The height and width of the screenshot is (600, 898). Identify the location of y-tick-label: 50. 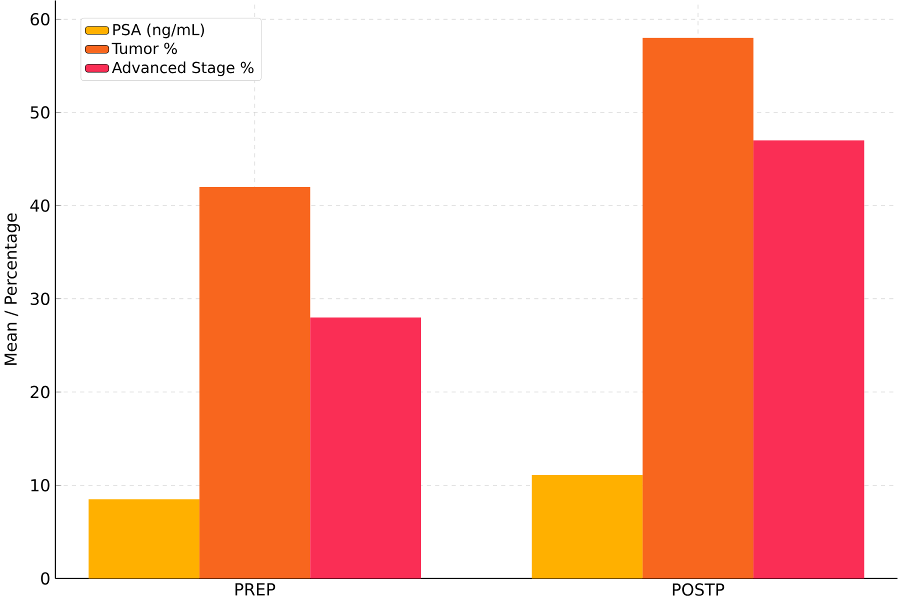
(40, 112).